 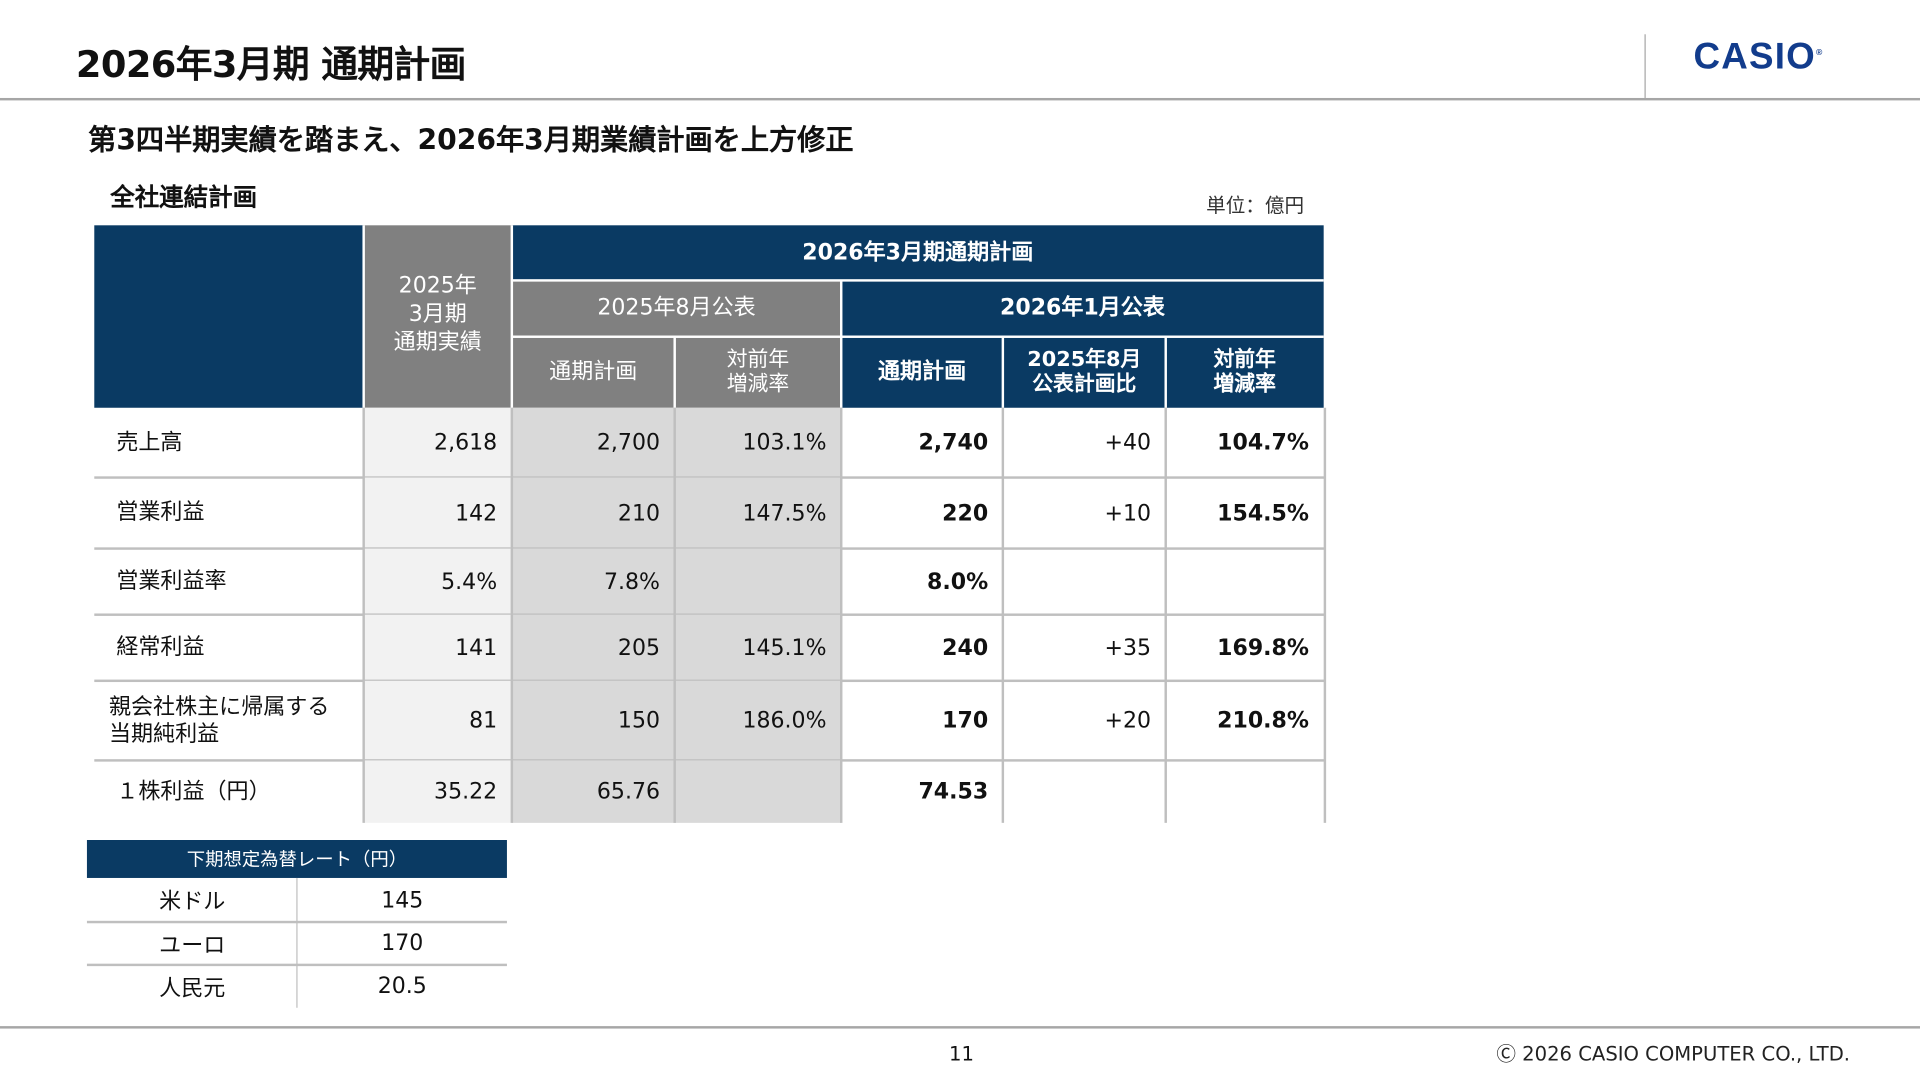 What do you see at coordinates (437, 581) in the screenshot?
I see `cell-prev: 5.4%` at bounding box center [437, 581].